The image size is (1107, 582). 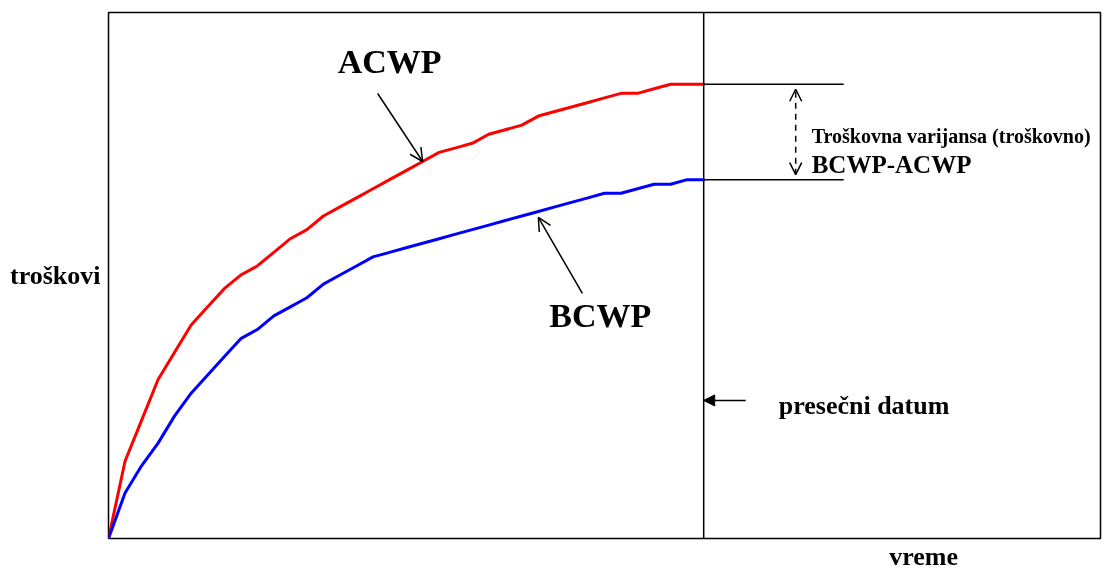 I want to click on annotation: presečni datum, so click(x=864, y=405).